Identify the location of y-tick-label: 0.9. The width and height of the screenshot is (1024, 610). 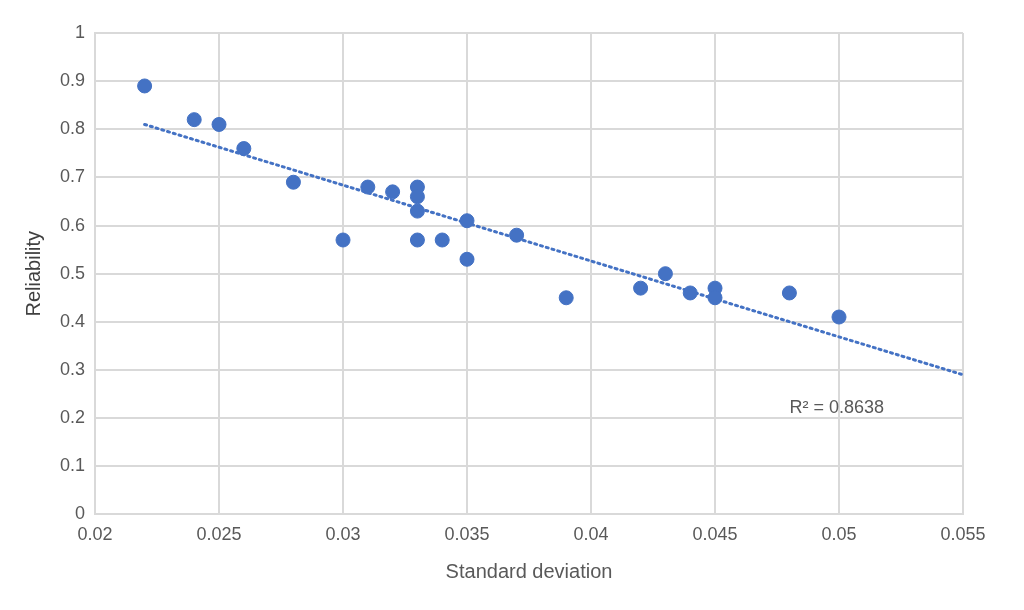
(72, 80).